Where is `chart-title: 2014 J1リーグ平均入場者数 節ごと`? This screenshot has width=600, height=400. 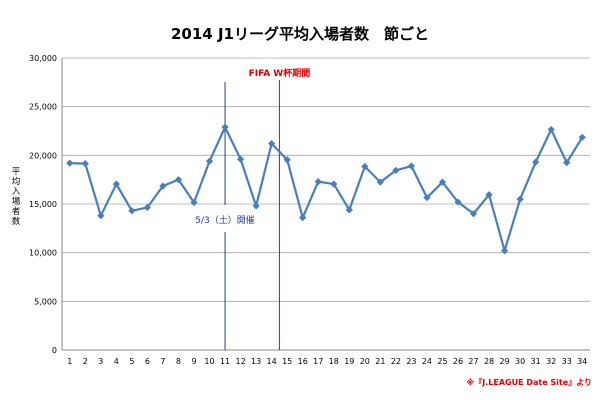
chart-title: 2014 J1リーグ平均入場者数 節ごと is located at coordinates (300, 34).